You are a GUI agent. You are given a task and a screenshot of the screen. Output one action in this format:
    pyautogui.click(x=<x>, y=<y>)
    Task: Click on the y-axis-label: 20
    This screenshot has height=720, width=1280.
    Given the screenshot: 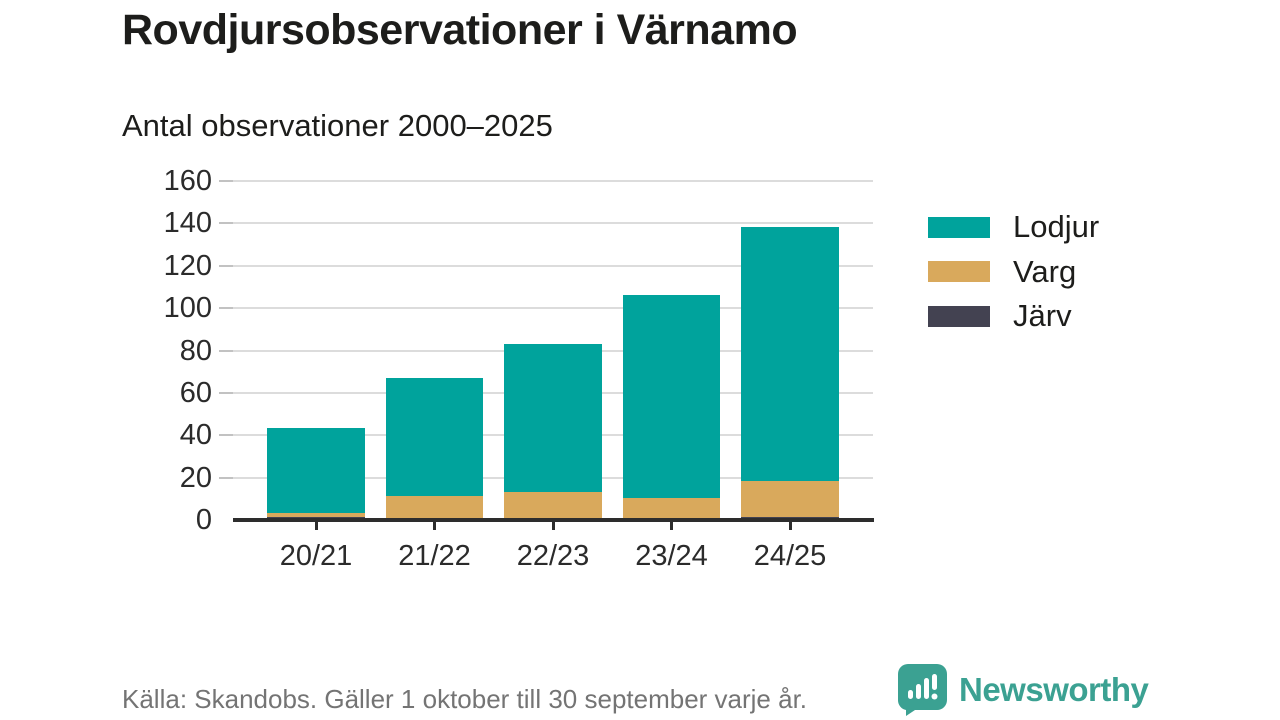 What is the action you would take?
    pyautogui.click(x=195, y=477)
    